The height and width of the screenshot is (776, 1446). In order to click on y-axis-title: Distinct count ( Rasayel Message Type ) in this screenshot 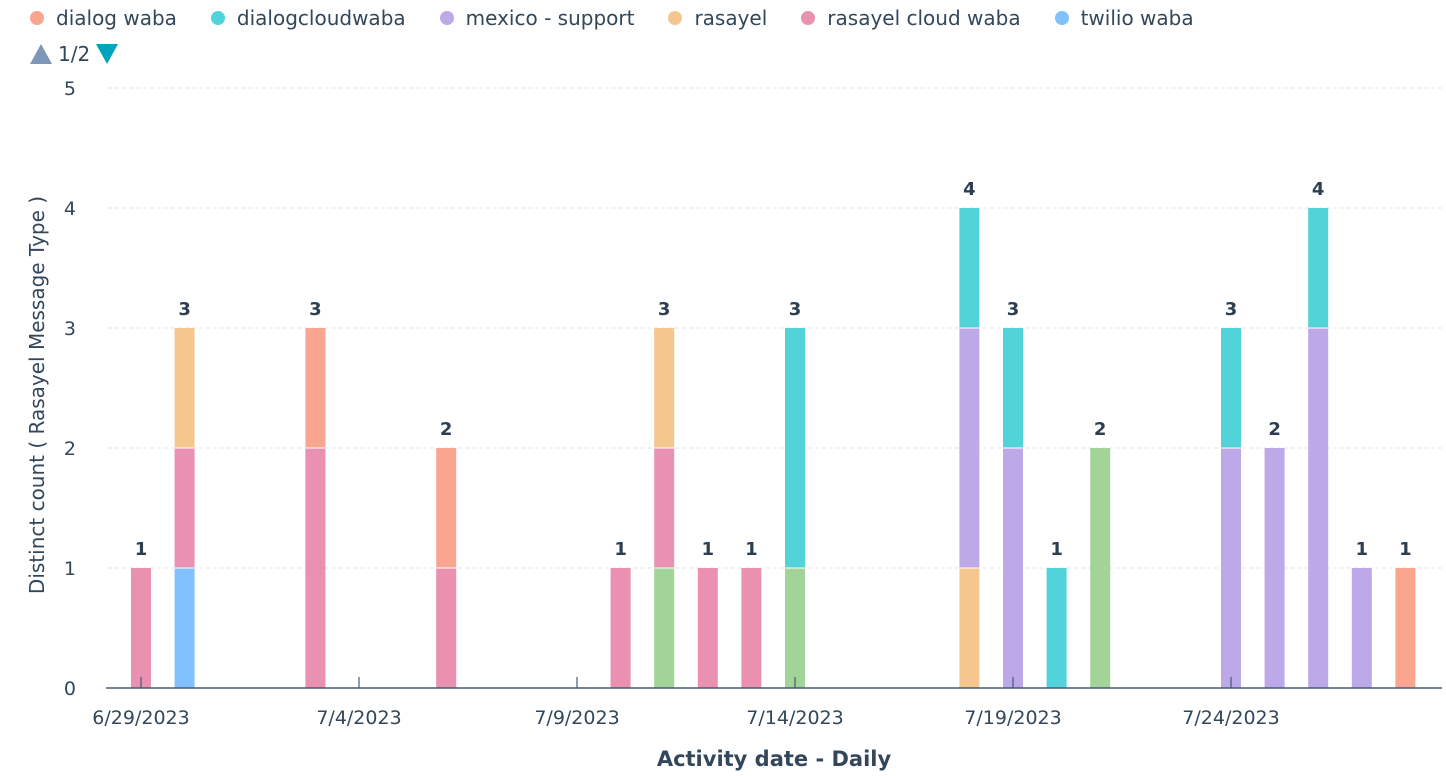, I will do `click(37, 395)`.